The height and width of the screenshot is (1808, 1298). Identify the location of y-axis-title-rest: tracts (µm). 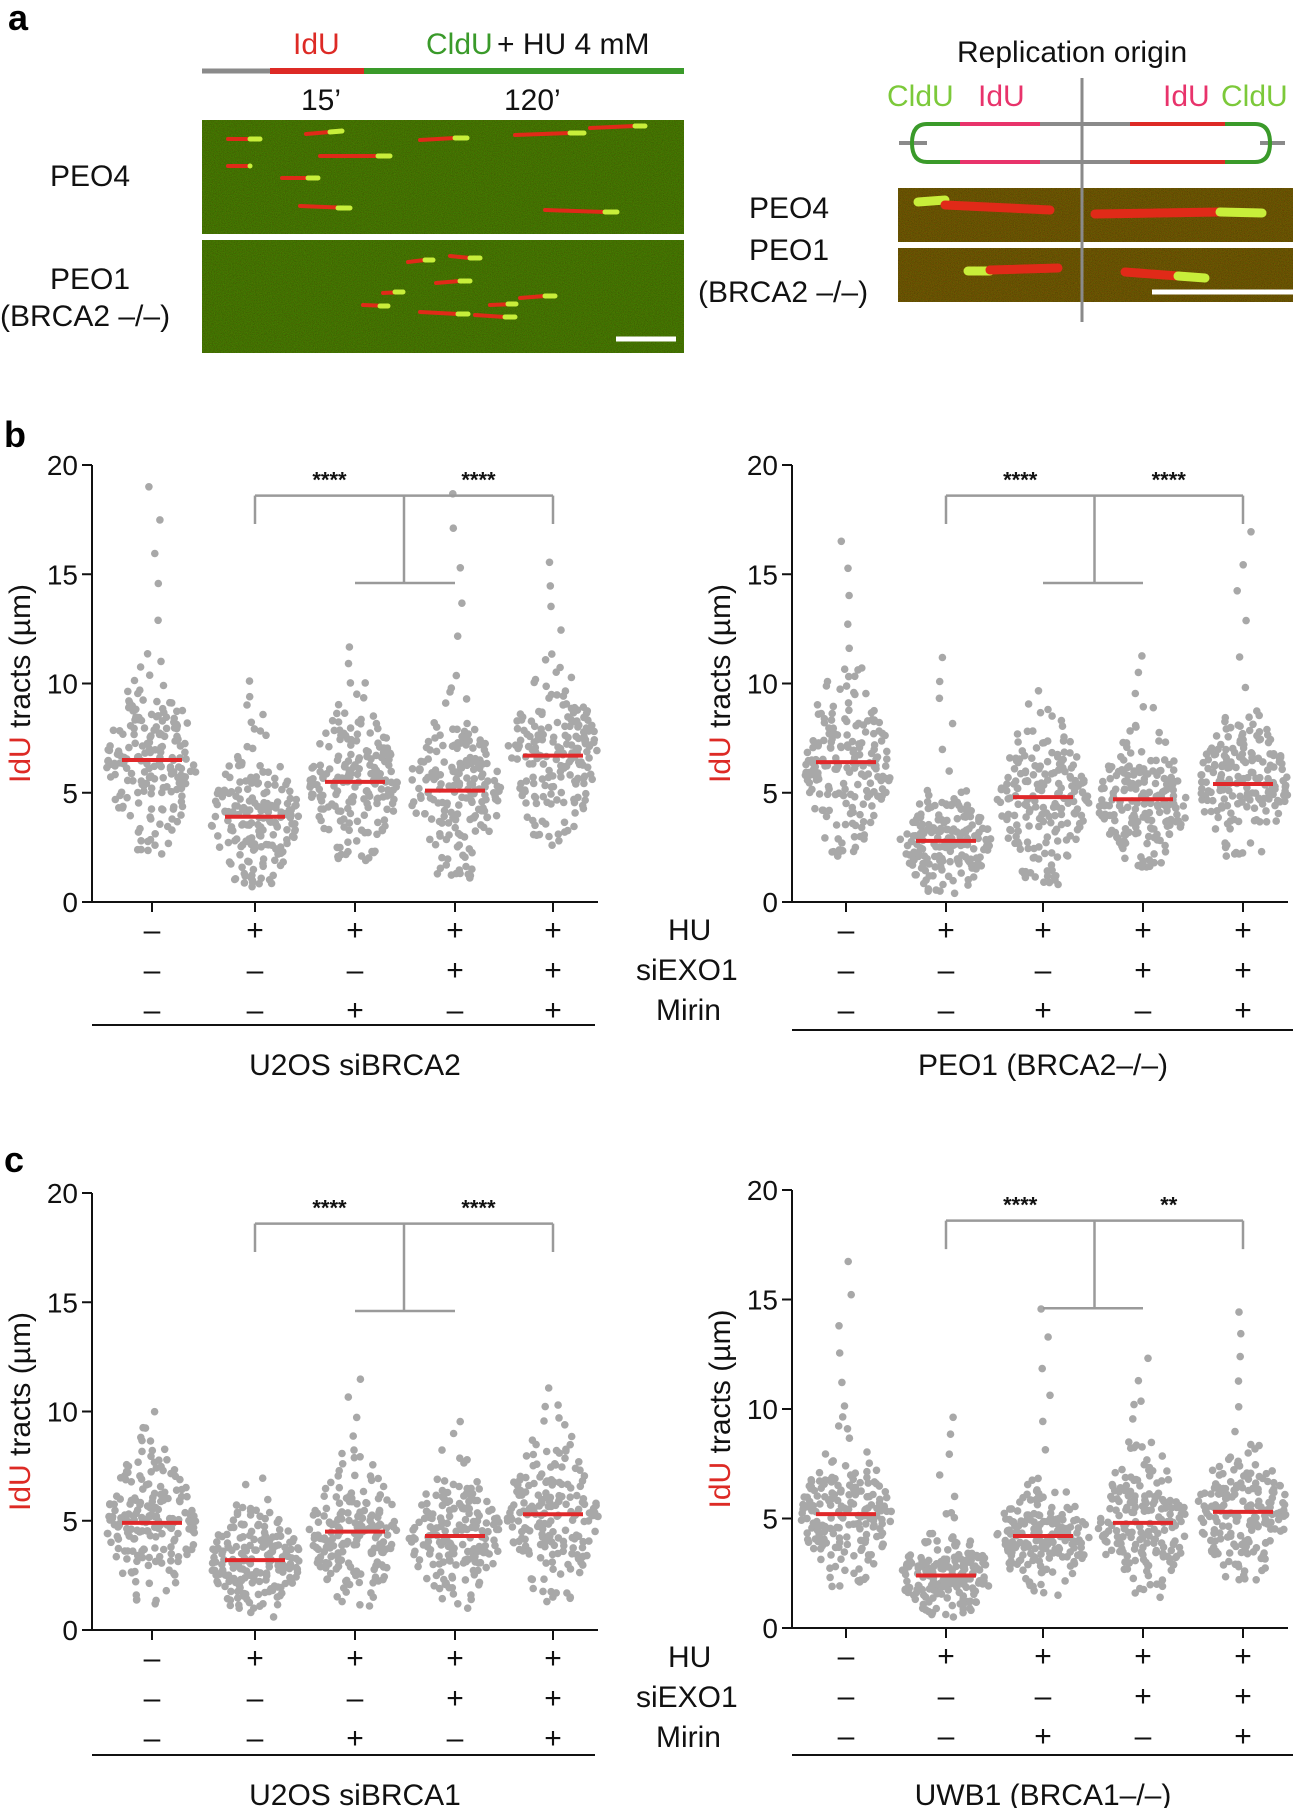
(20, 660).